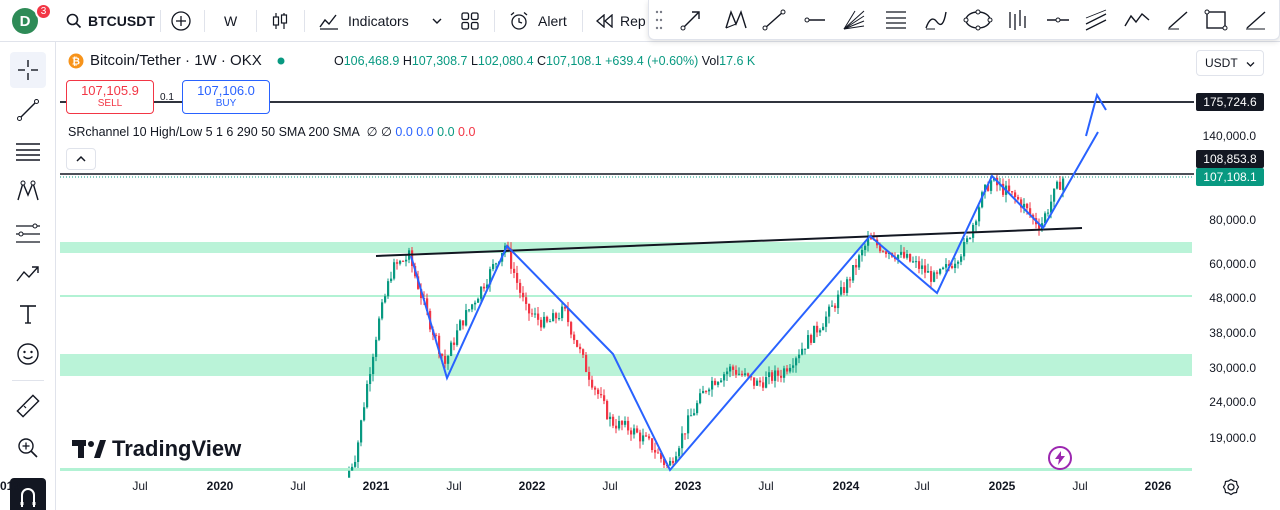 Image resolution: width=1280 pixels, height=510 pixels. What do you see at coordinates (280, 21) in the screenshot?
I see `chart-type-button` at bounding box center [280, 21].